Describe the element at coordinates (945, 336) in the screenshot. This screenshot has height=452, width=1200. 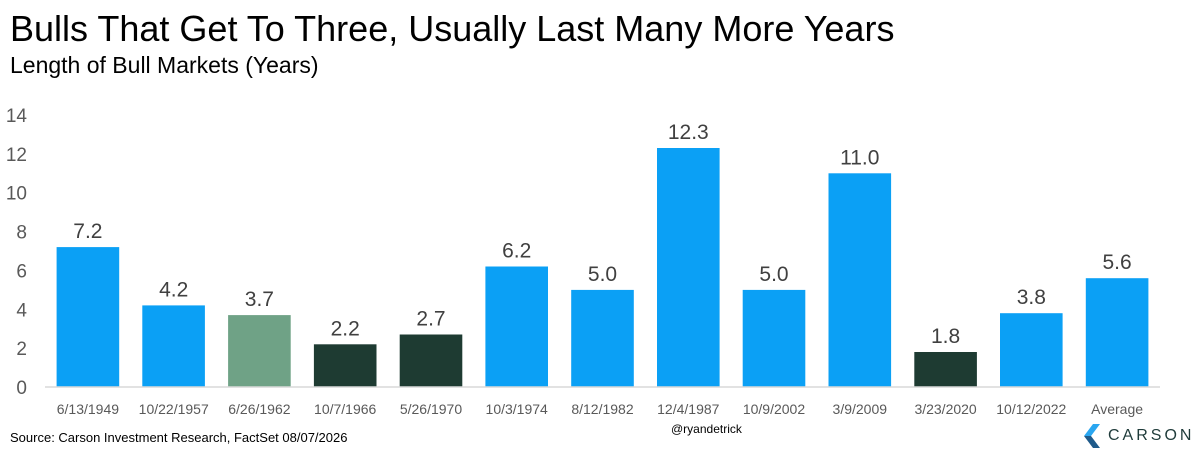
I see `data-label: 1.8` at that location.